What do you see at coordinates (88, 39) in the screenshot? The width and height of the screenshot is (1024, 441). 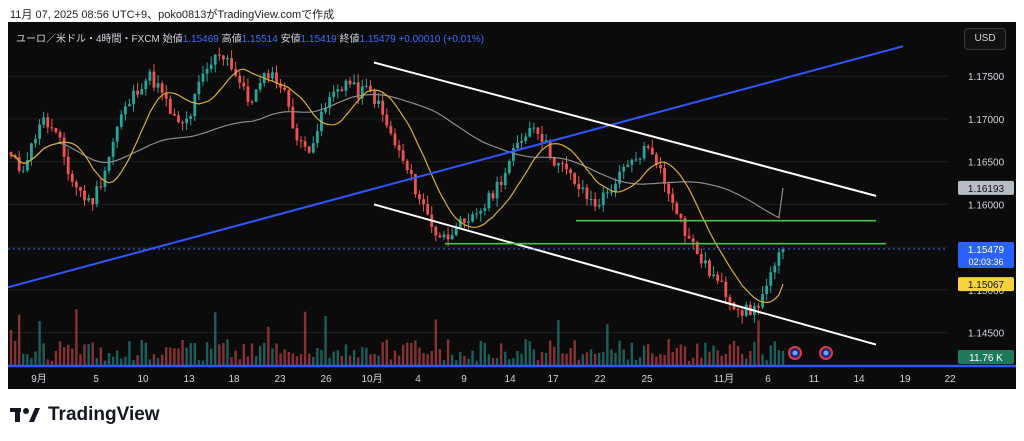 I see `legend-symbol: ユーロ／米ドル・4時間・FXCM` at bounding box center [88, 39].